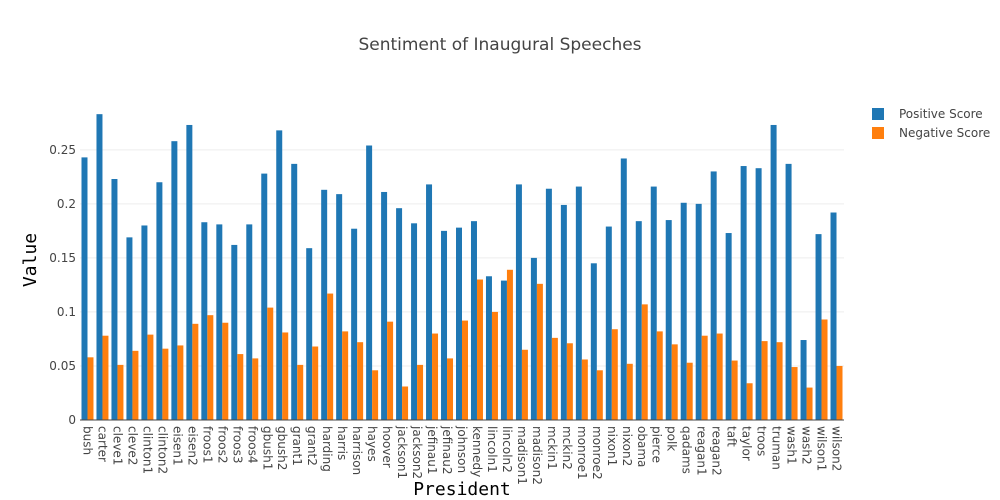  I want to click on x-tick-label: lincoln1, so click(492, 449).